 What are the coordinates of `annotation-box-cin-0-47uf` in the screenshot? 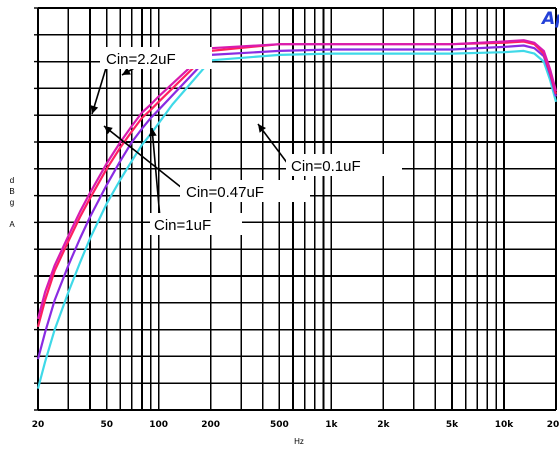 It's located at (245, 191).